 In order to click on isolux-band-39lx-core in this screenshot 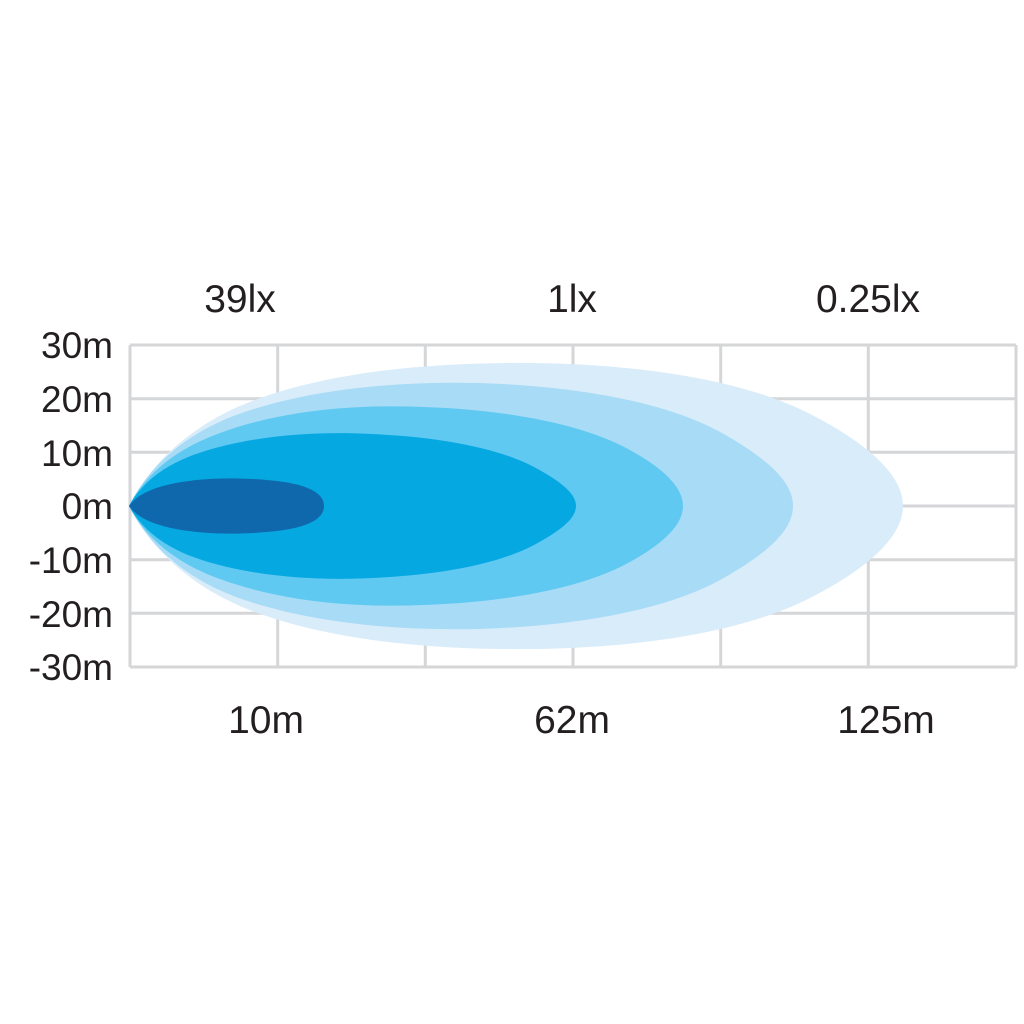, I will do `click(226, 506)`.